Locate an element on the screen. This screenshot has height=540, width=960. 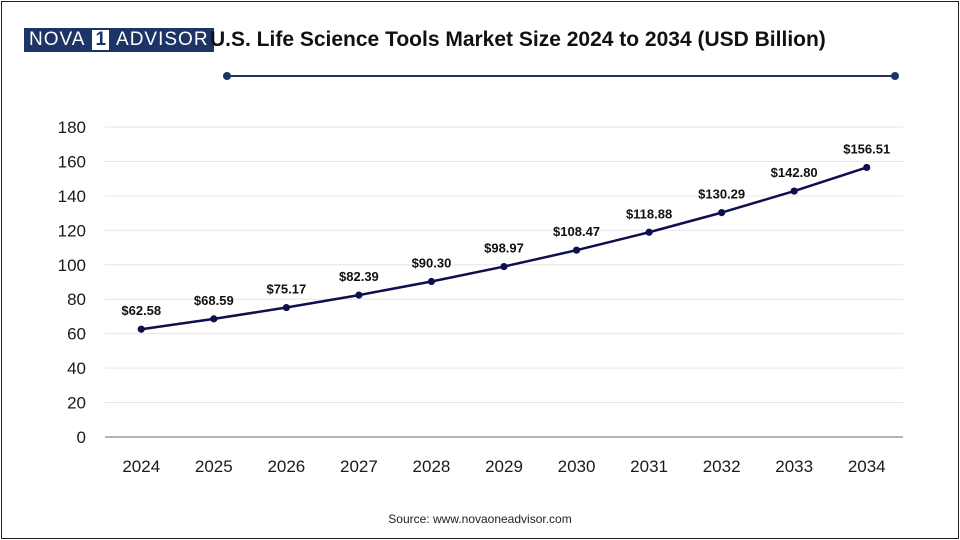
source-note: Source: www.novaoneadvisor.com is located at coordinates (480, 519).